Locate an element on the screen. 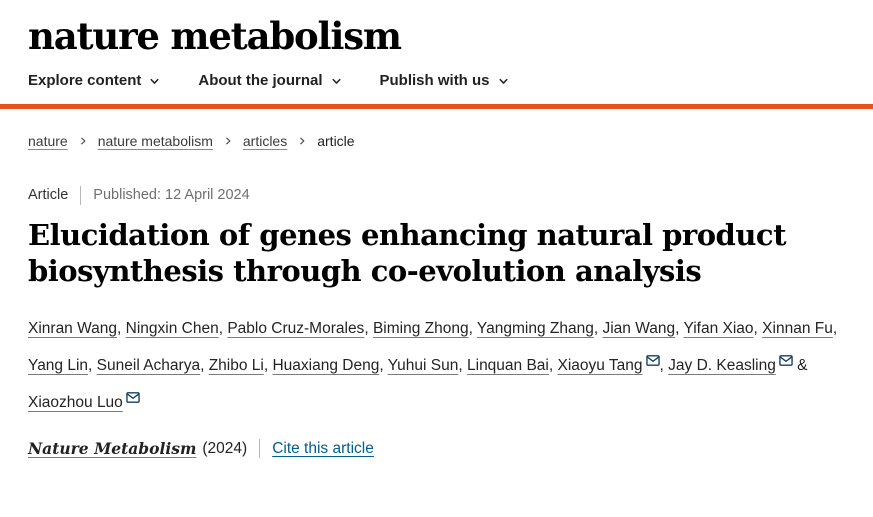  nav-item-publish-with-us: Publish with us is located at coordinates (444, 80).